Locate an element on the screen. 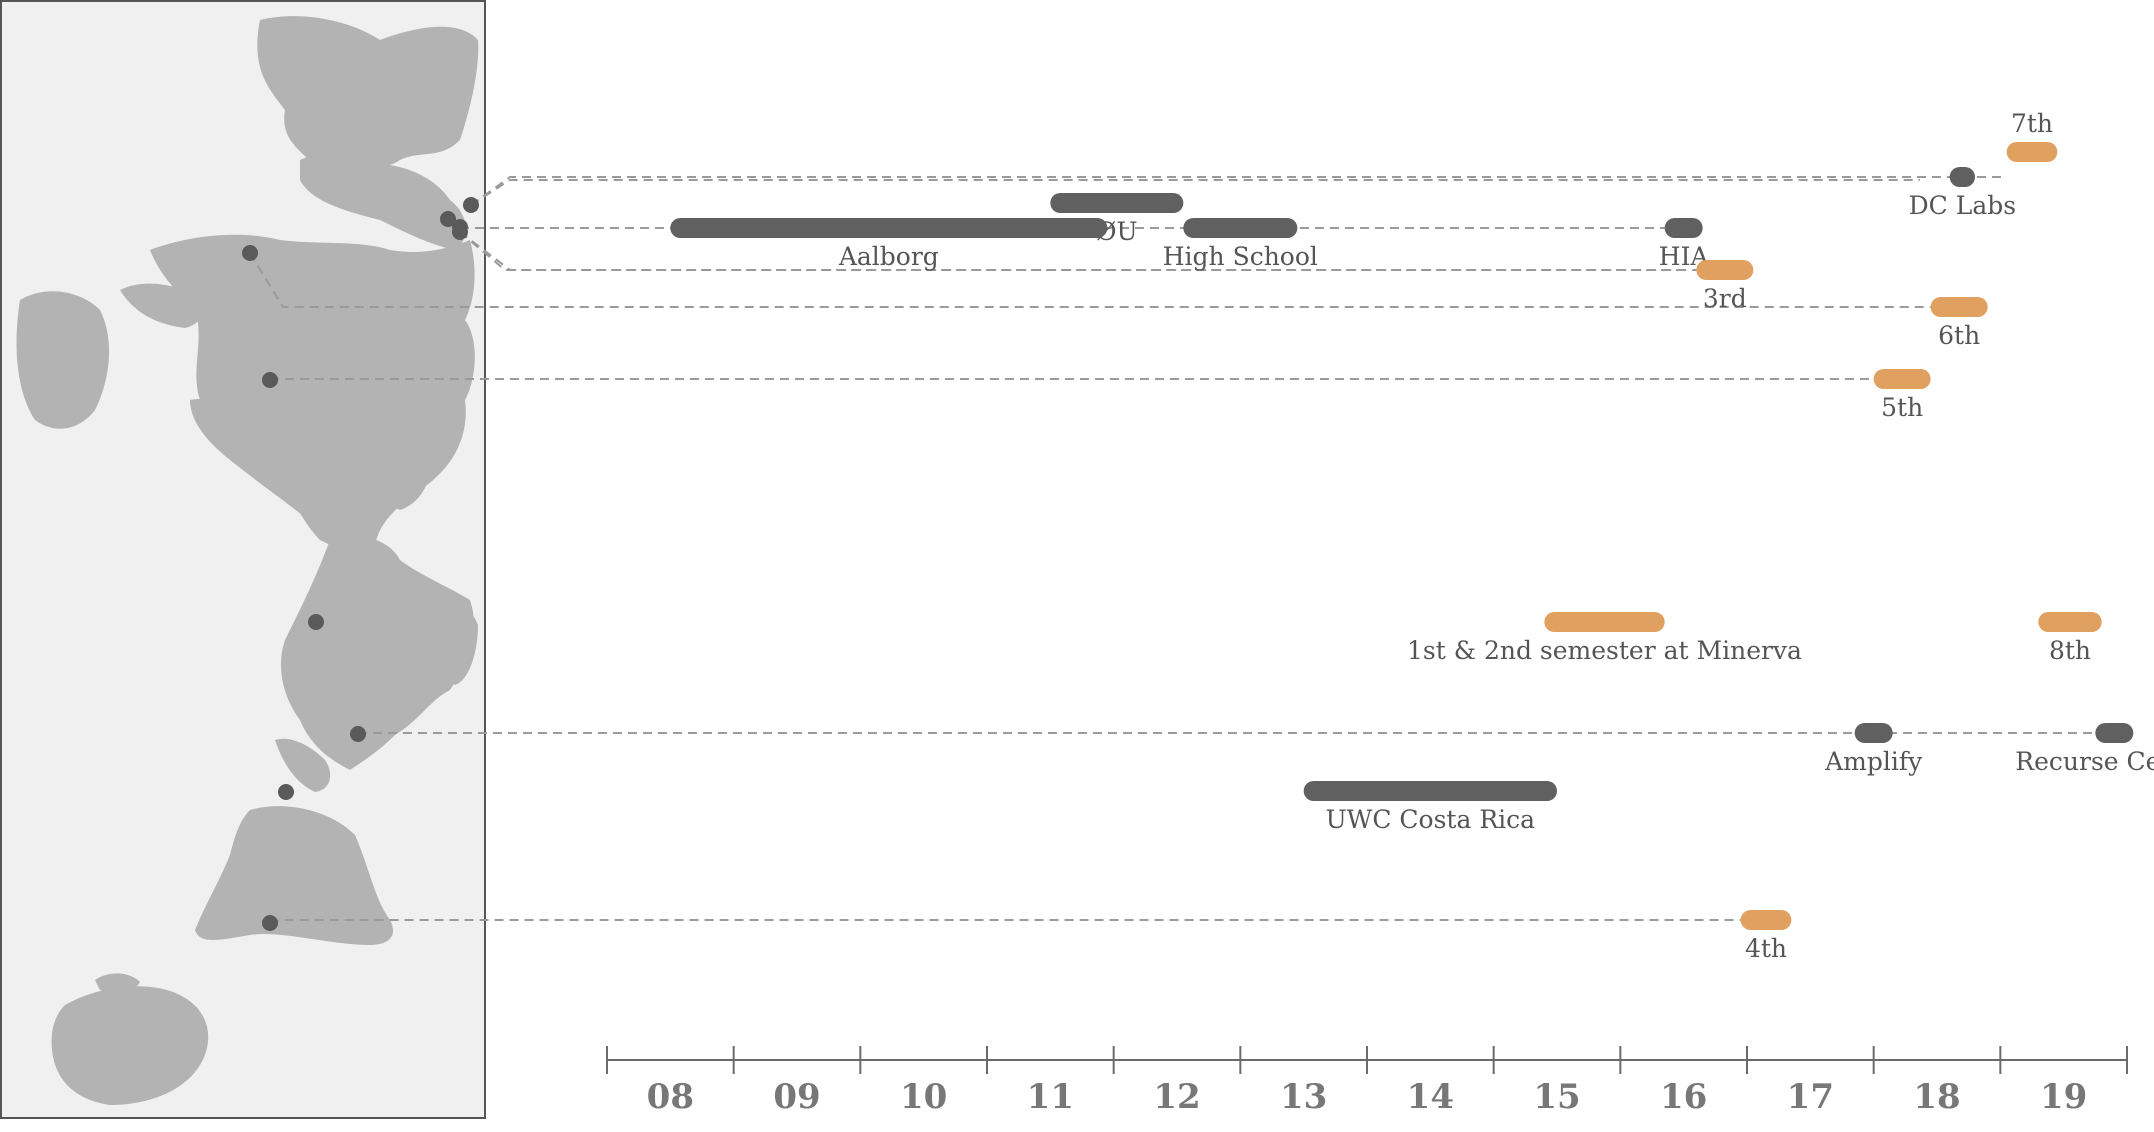 Image resolution: width=2154 pixels, height=1132 pixels. bar-label-3rd: 3rd is located at coordinates (1725, 298).